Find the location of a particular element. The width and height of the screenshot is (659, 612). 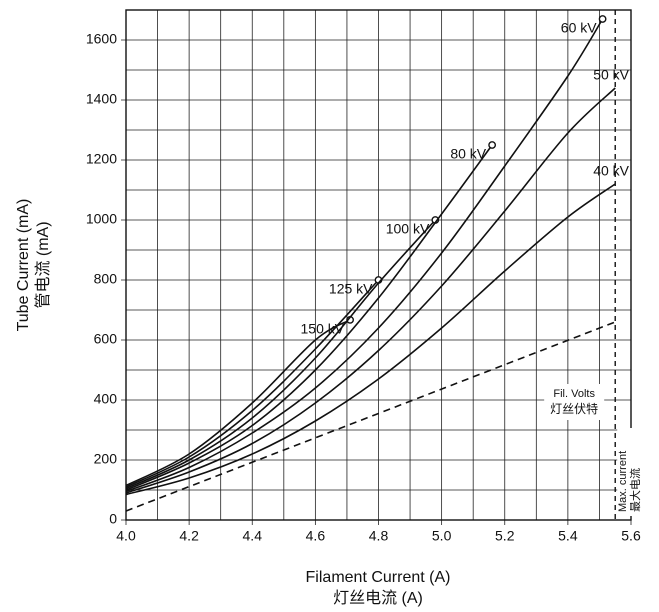

series-label: 150 kV is located at coordinates (323, 329).